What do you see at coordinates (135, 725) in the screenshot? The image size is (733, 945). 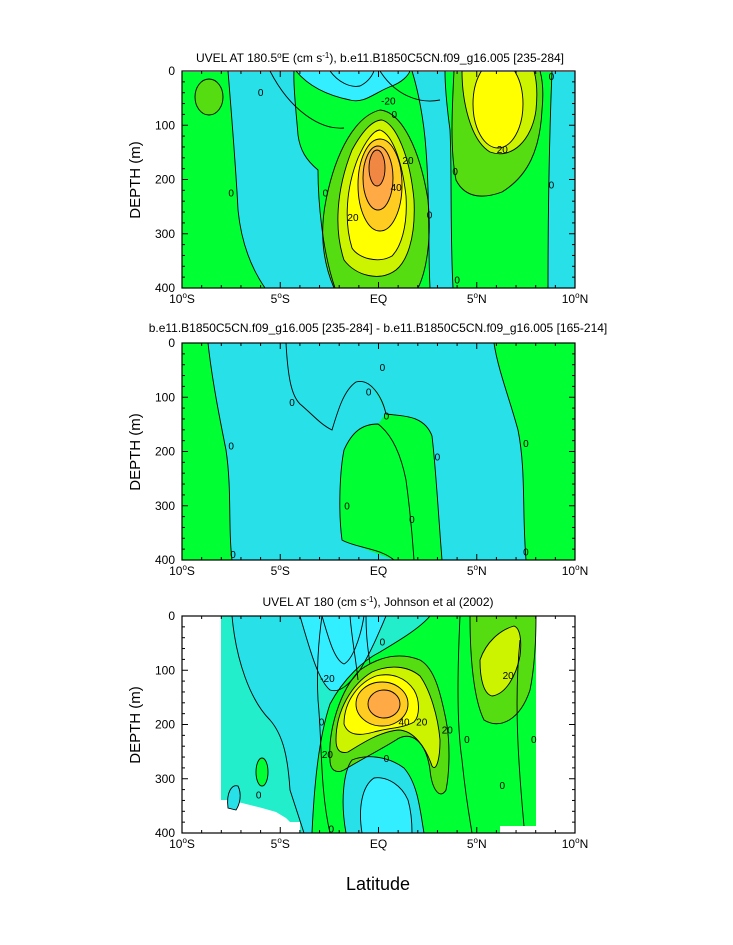 I see `panel-3-ylabel: DEPTH (m)` at bounding box center [135, 725].